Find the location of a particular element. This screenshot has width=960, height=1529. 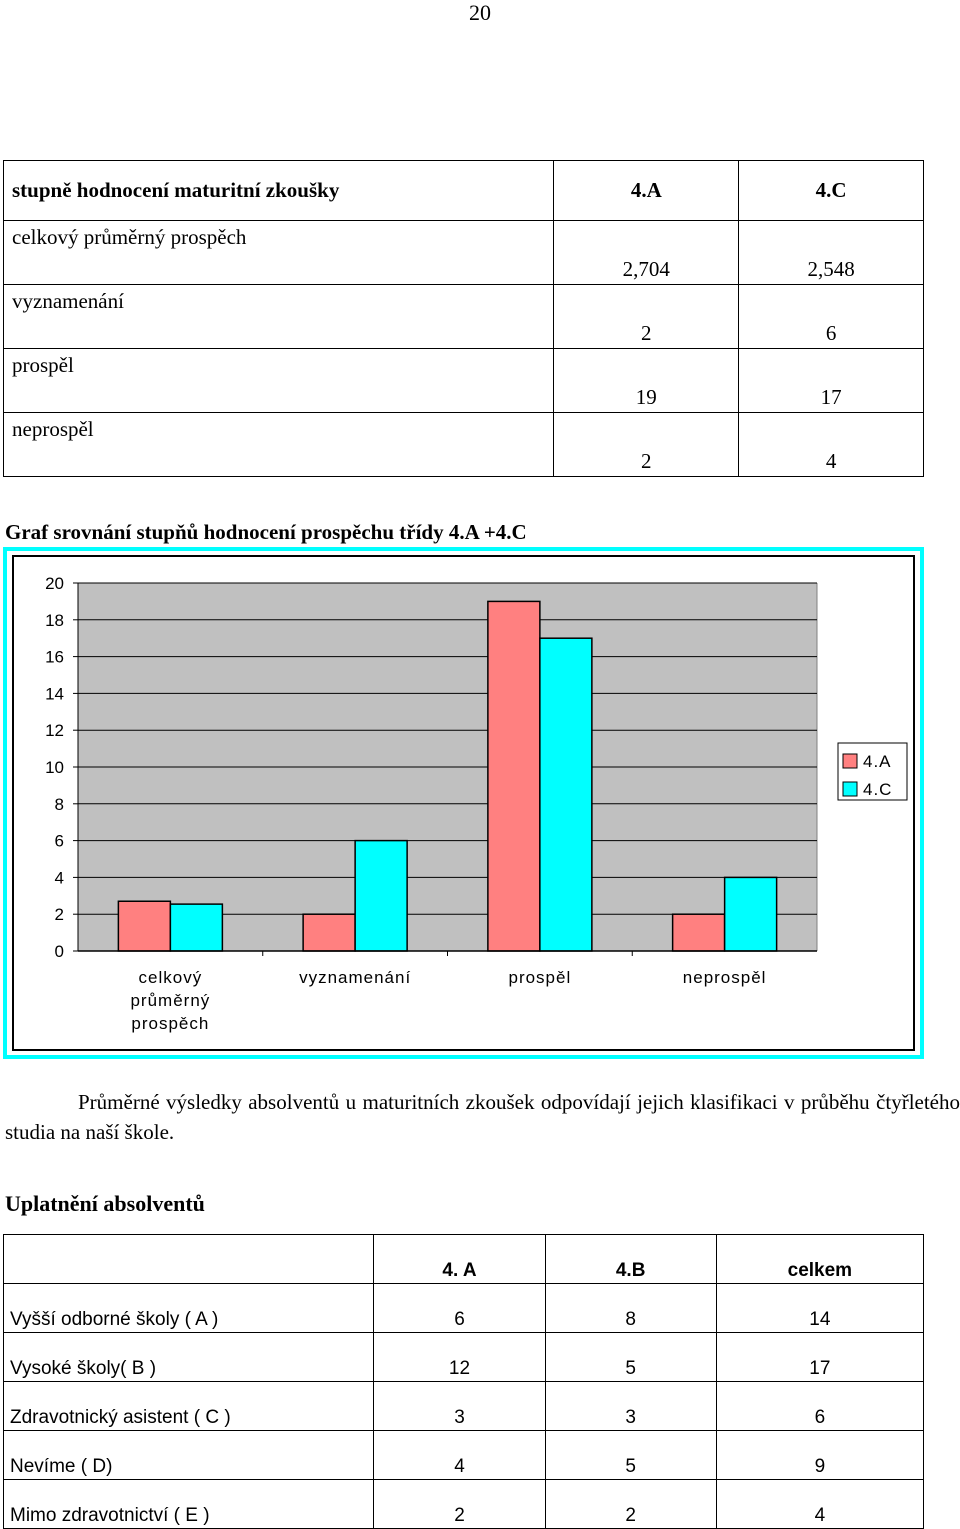

outcomes-cell-total: 14 is located at coordinates (820, 1308).